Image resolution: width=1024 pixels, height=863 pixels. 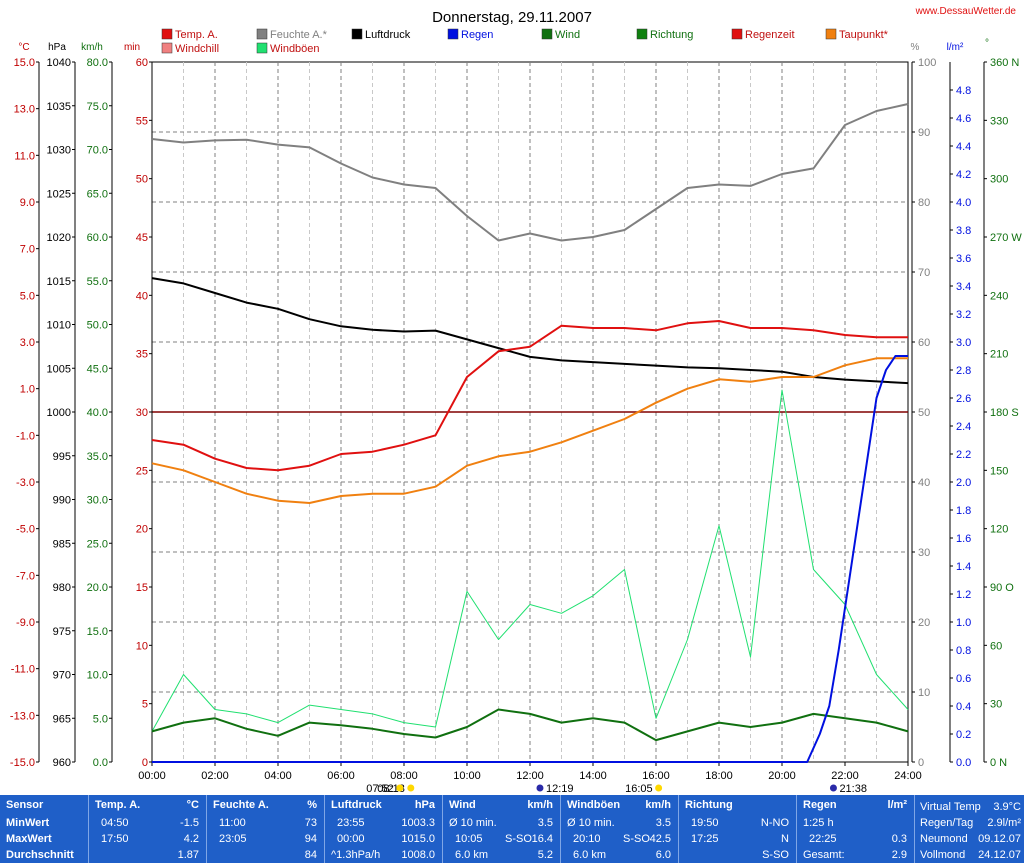 What do you see at coordinates (118, 805) in the screenshot?
I see `stats-header-temp: Temp. A.` at bounding box center [118, 805].